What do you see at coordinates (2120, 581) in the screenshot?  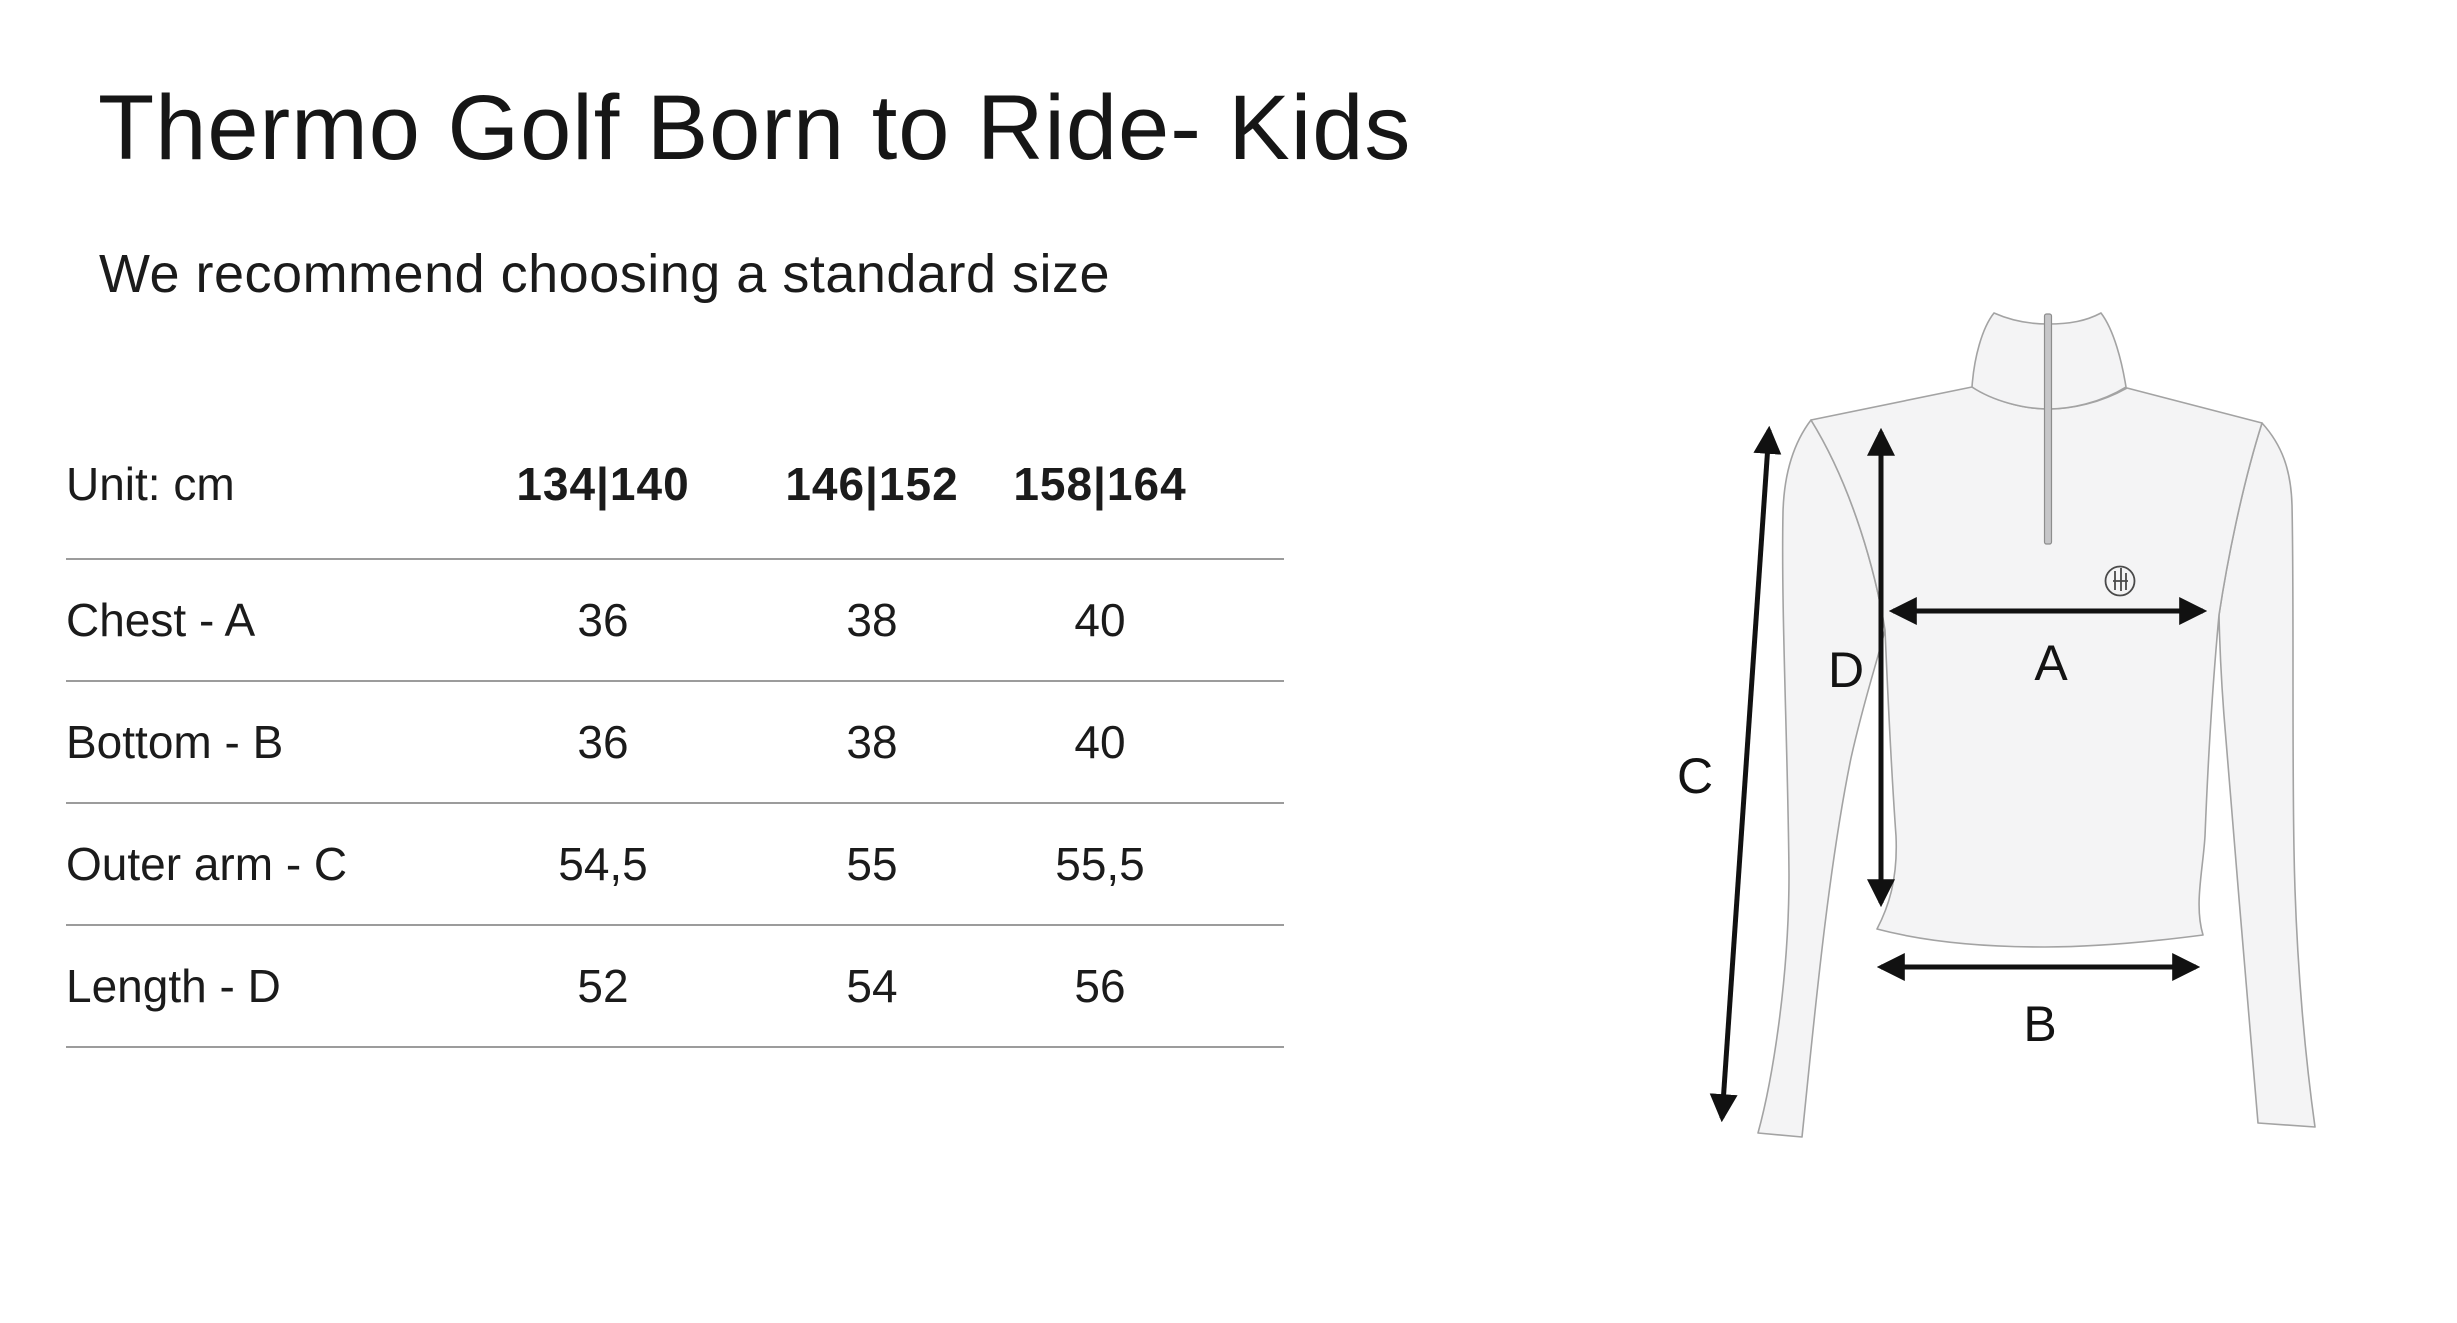 I see `brand-logo-icon` at bounding box center [2120, 581].